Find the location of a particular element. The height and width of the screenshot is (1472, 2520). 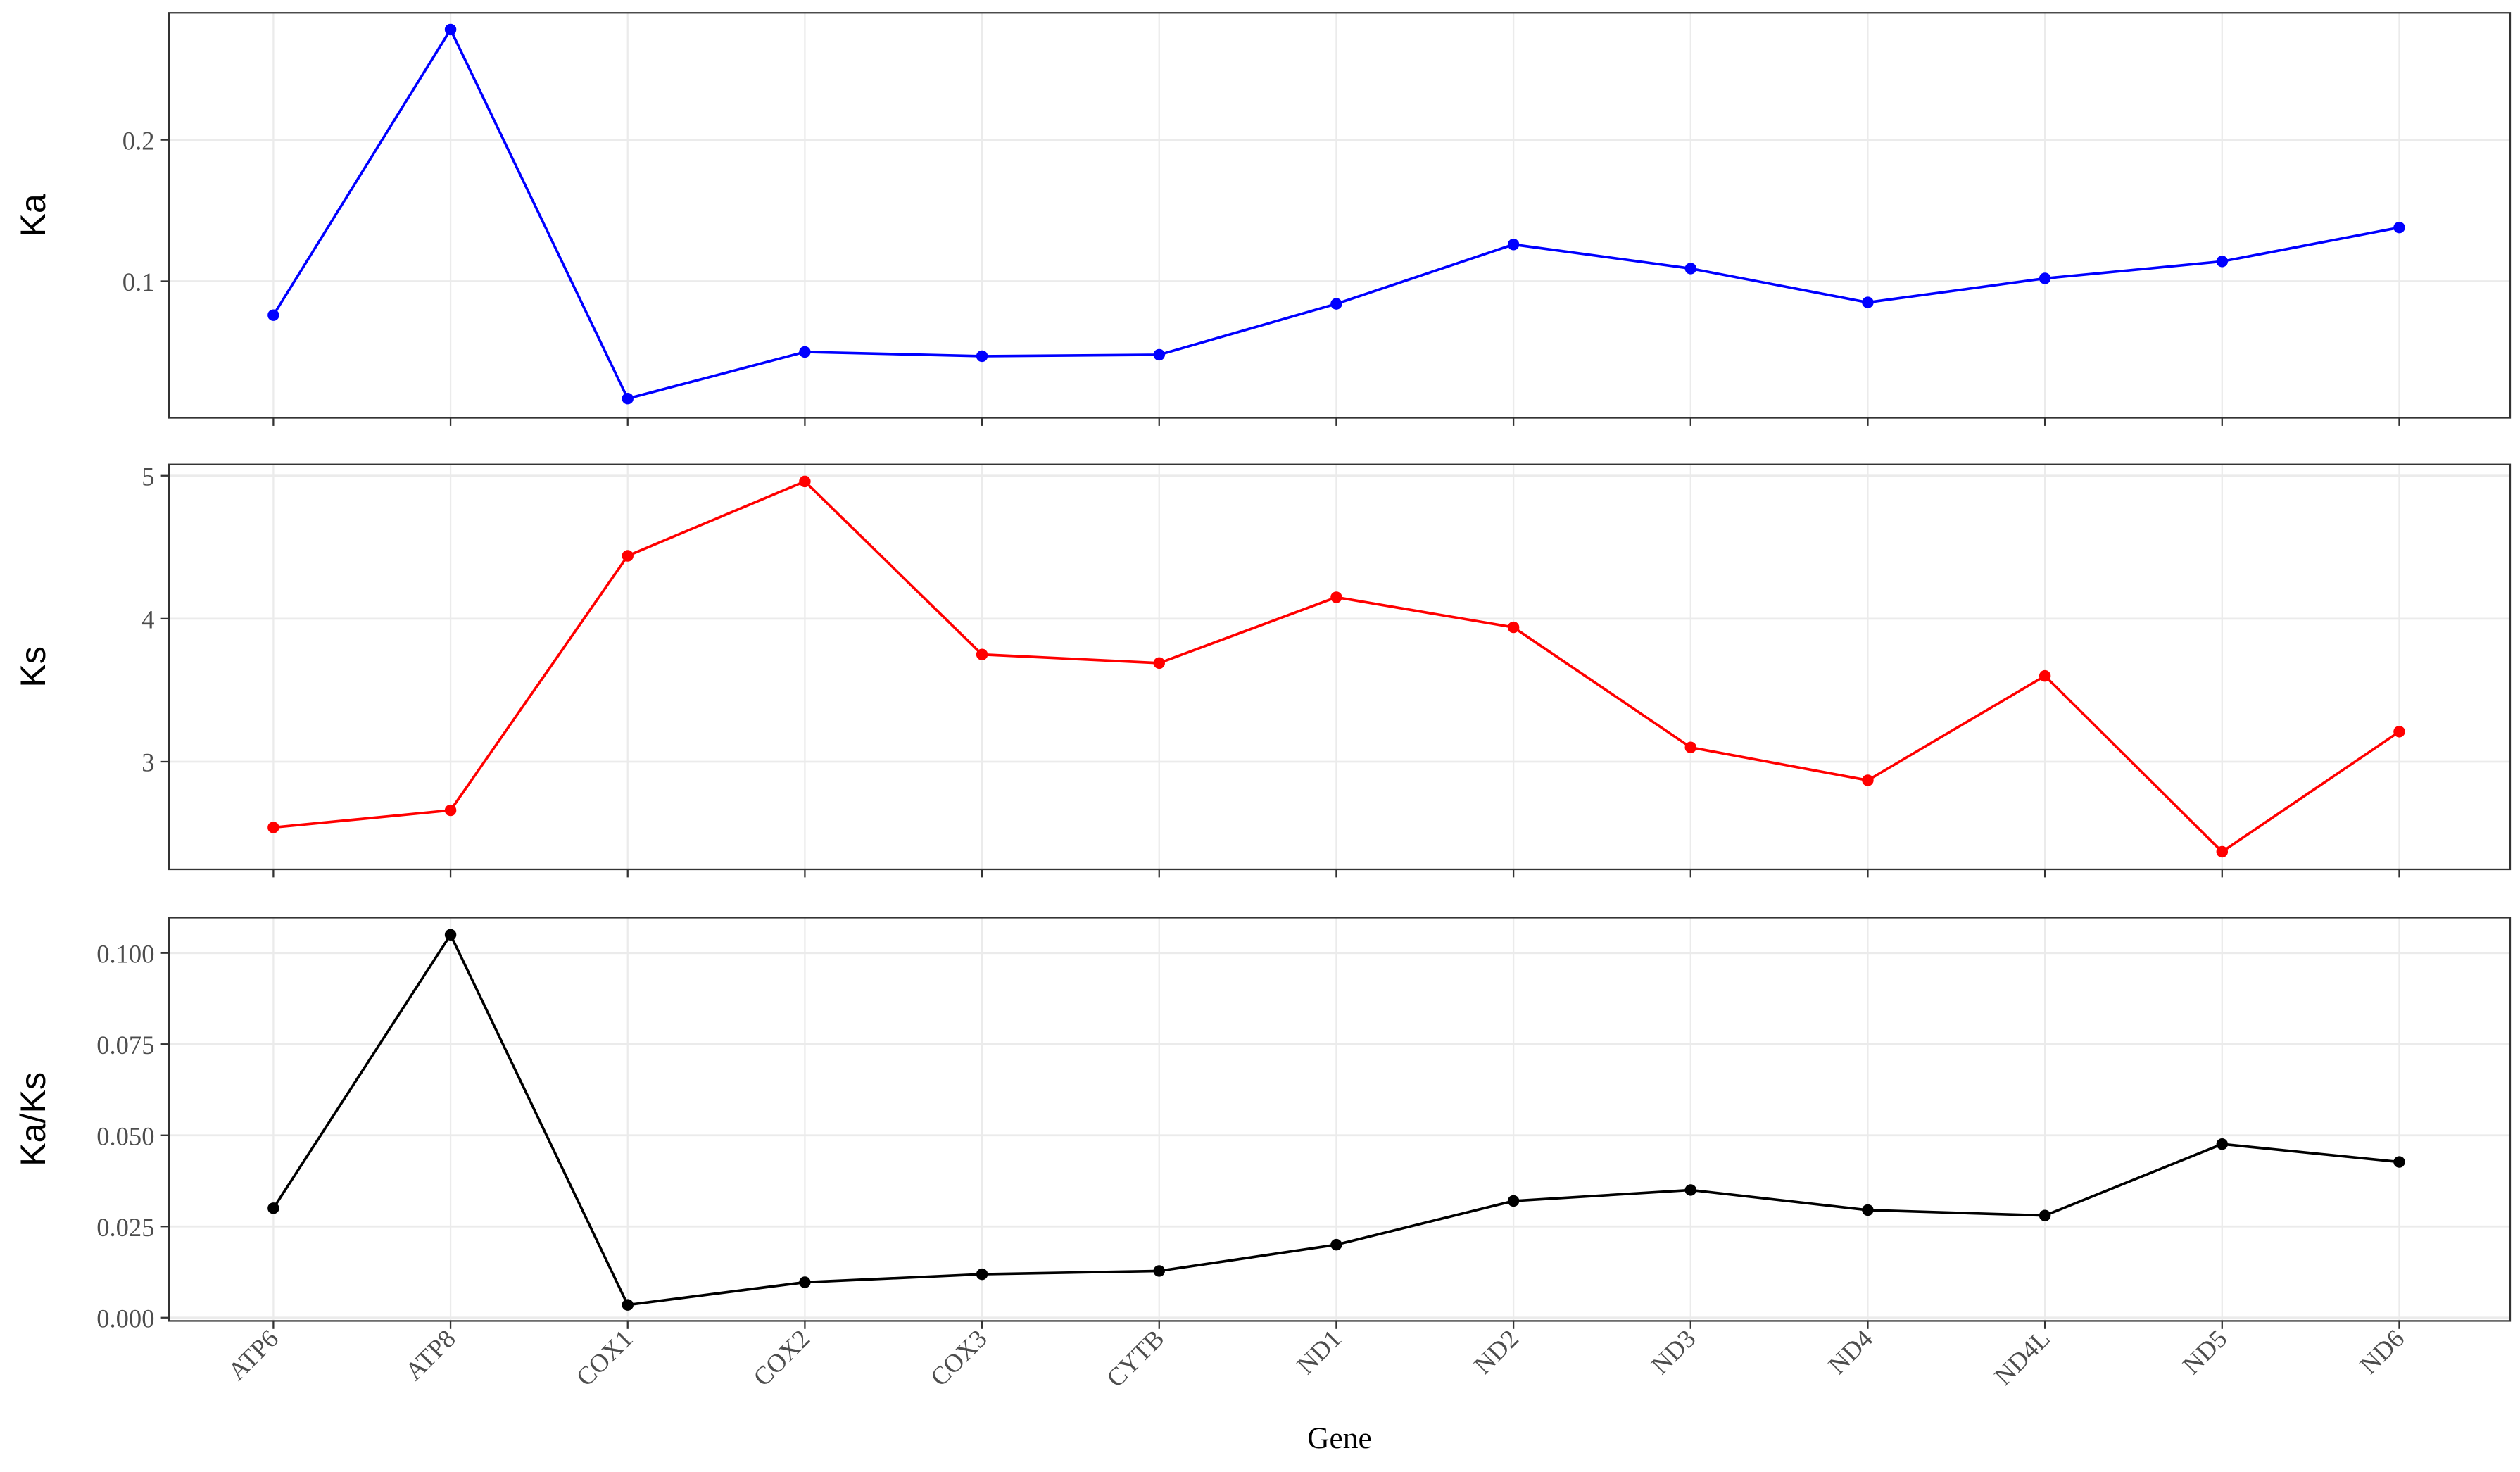

y-tick-label: 5 is located at coordinates (148, 476).